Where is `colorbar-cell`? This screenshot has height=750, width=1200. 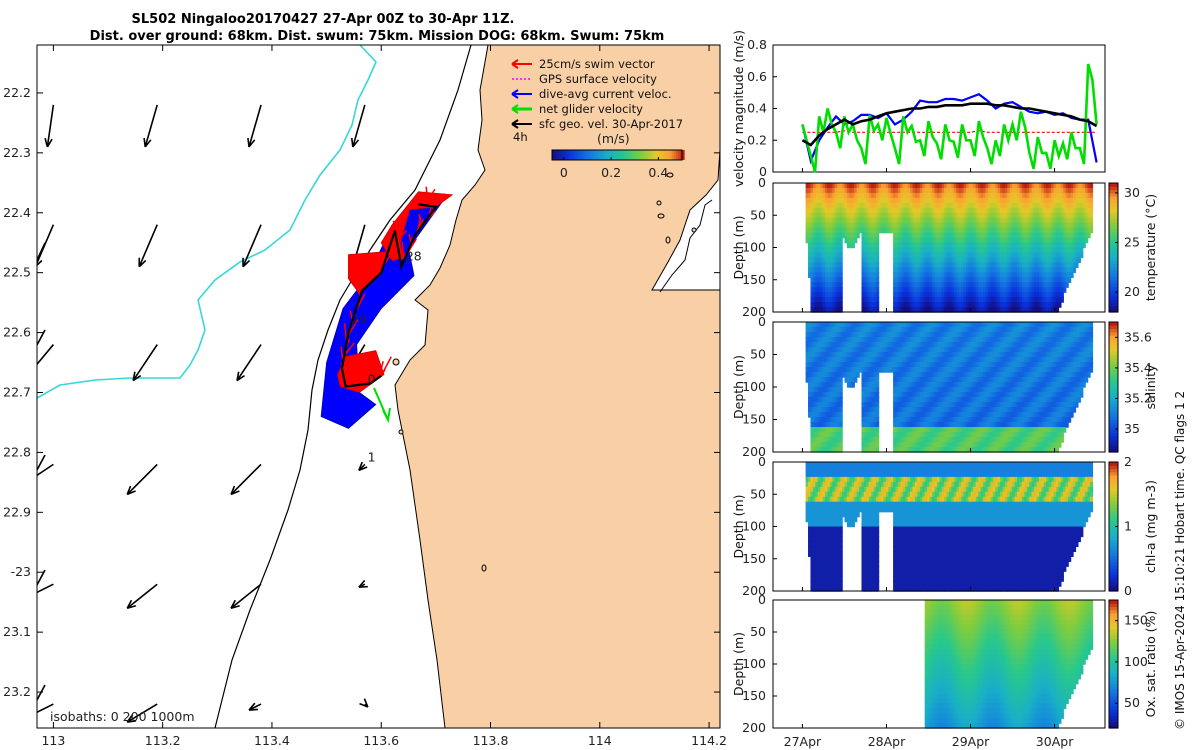
colorbar-cell is located at coordinates (561, 155).